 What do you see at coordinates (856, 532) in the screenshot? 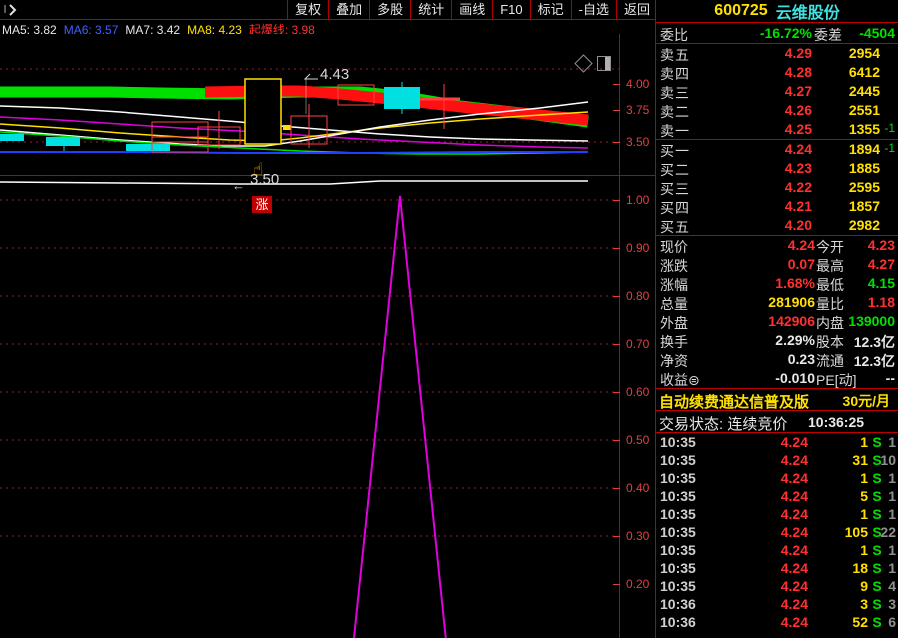
I see `tick-volume: 105` at bounding box center [856, 532].